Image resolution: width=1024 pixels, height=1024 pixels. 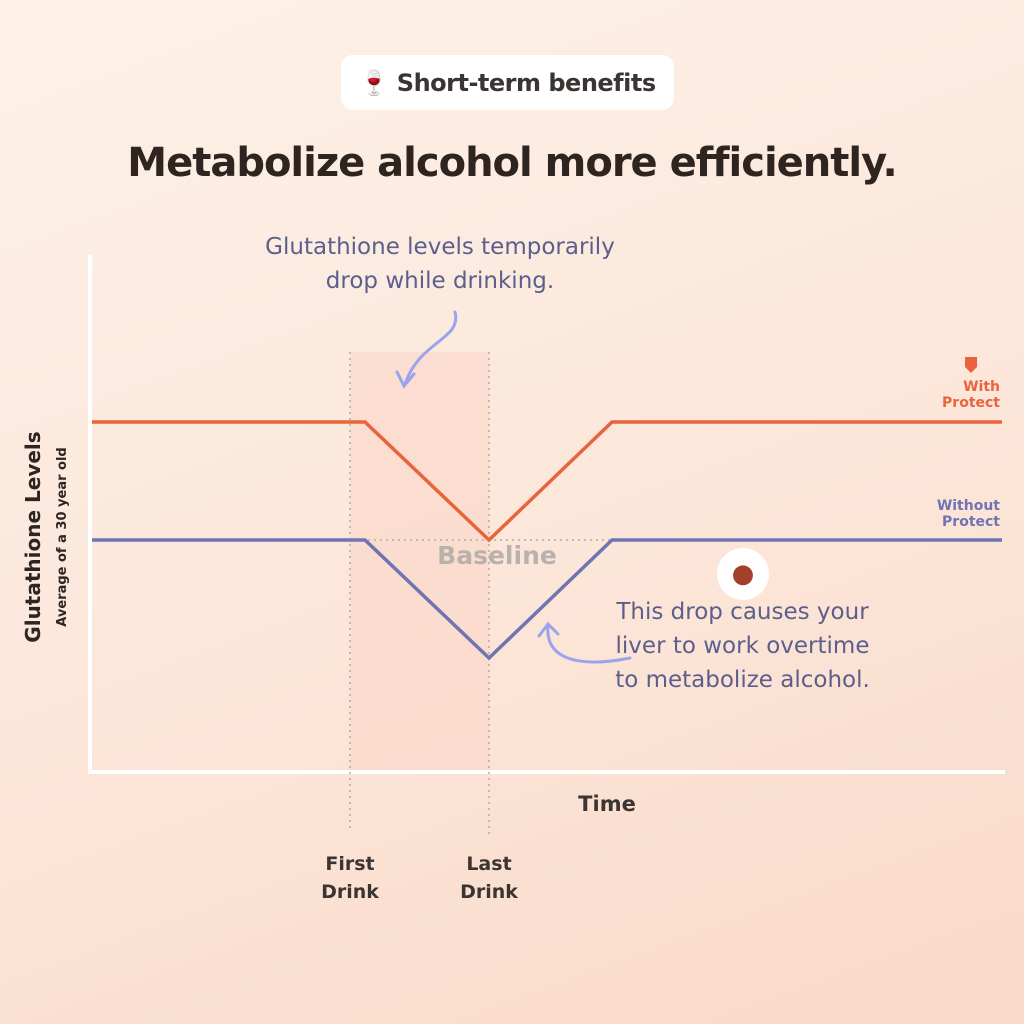 What do you see at coordinates (33, 536) in the screenshot?
I see `y-axis-label: Glutathione Levels` at bounding box center [33, 536].